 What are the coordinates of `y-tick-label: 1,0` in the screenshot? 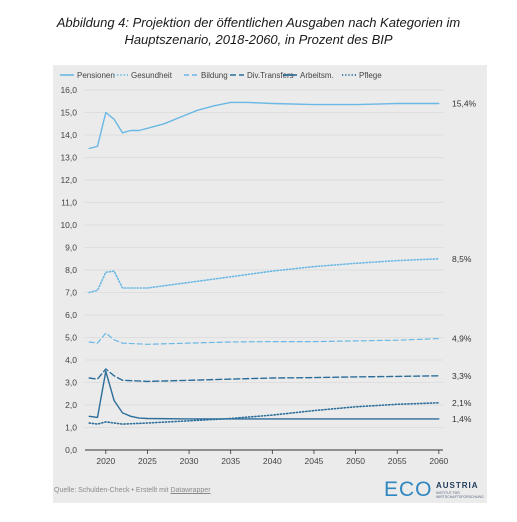 It's located at (71, 428).